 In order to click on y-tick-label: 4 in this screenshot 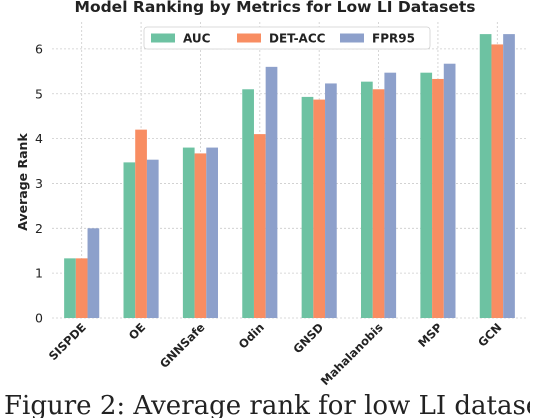, I will do `click(39, 138)`.